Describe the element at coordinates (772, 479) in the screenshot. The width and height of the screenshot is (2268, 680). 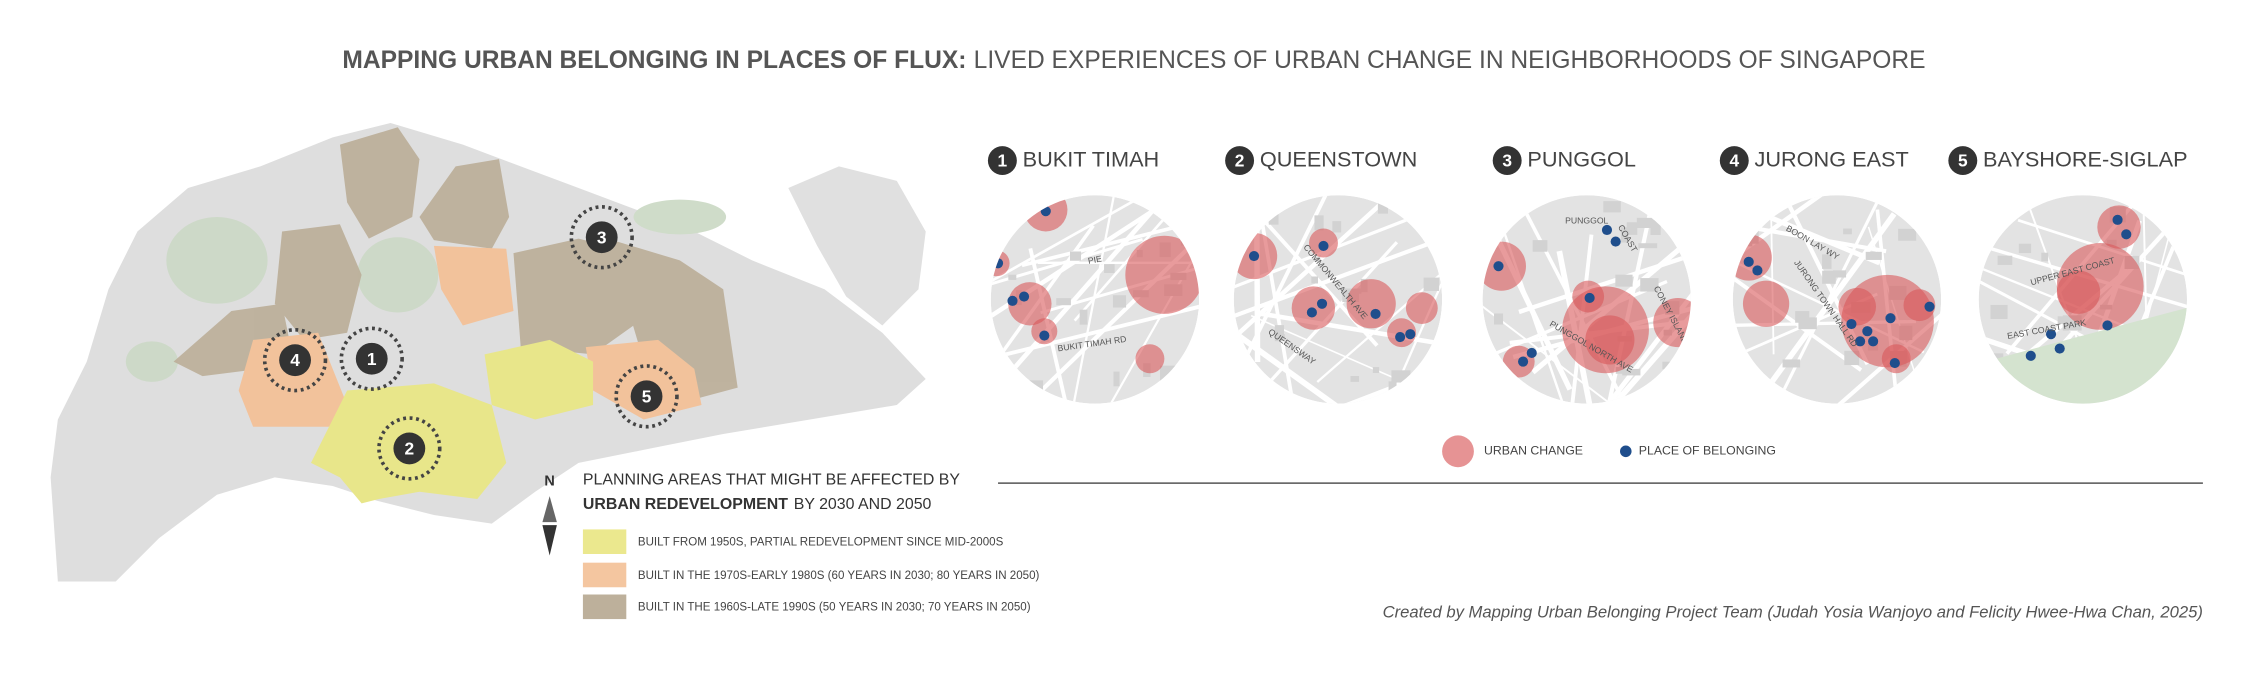
I see `planning-heading: PLANNING AREAS THAT MIGHT BE AFFECTED BY` at that location.